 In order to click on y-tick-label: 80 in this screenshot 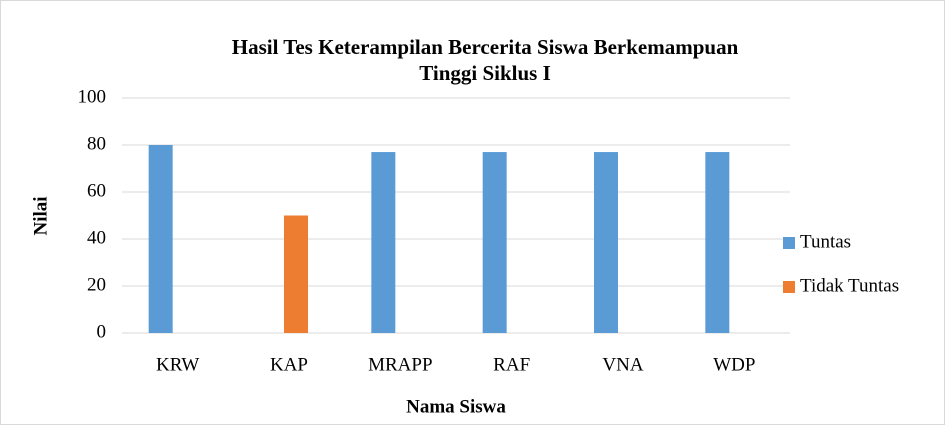, I will do `click(96, 143)`.